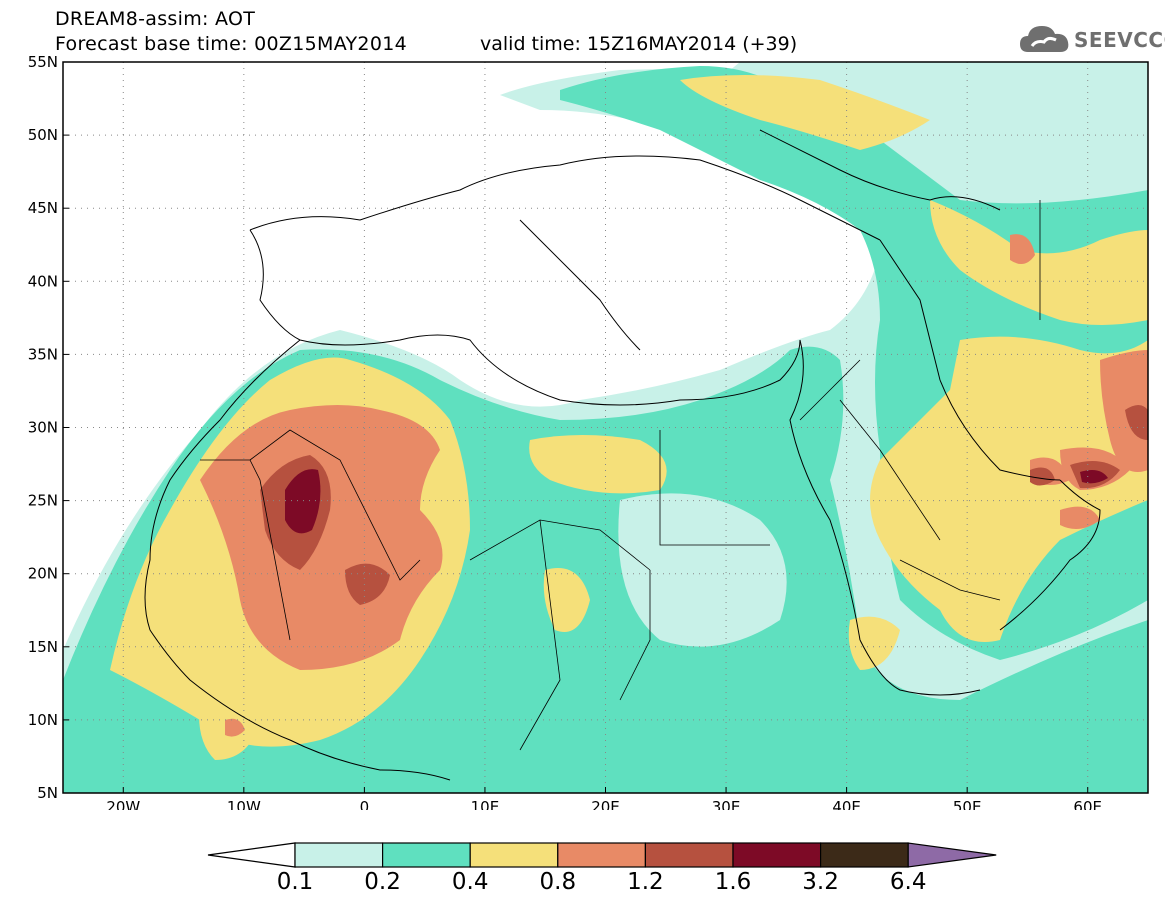 The width and height of the screenshot is (1165, 905). I want to click on colorbar-label: 1.2, so click(645, 882).